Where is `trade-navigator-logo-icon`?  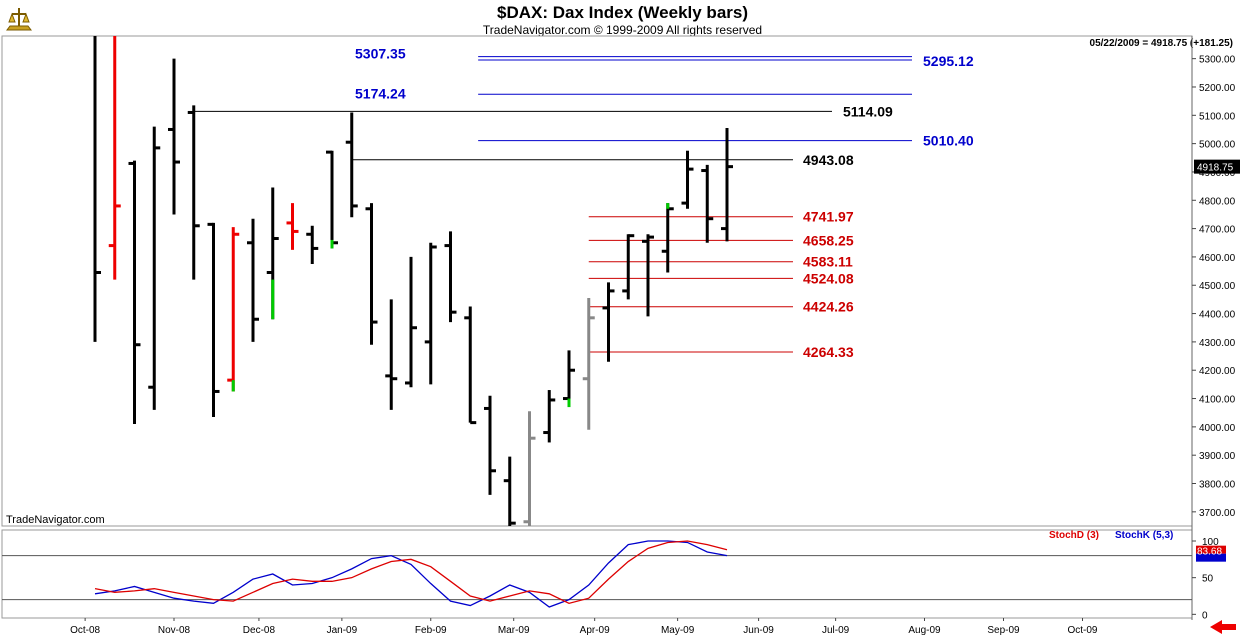
trade-navigator-logo-icon is located at coordinates (19, 19).